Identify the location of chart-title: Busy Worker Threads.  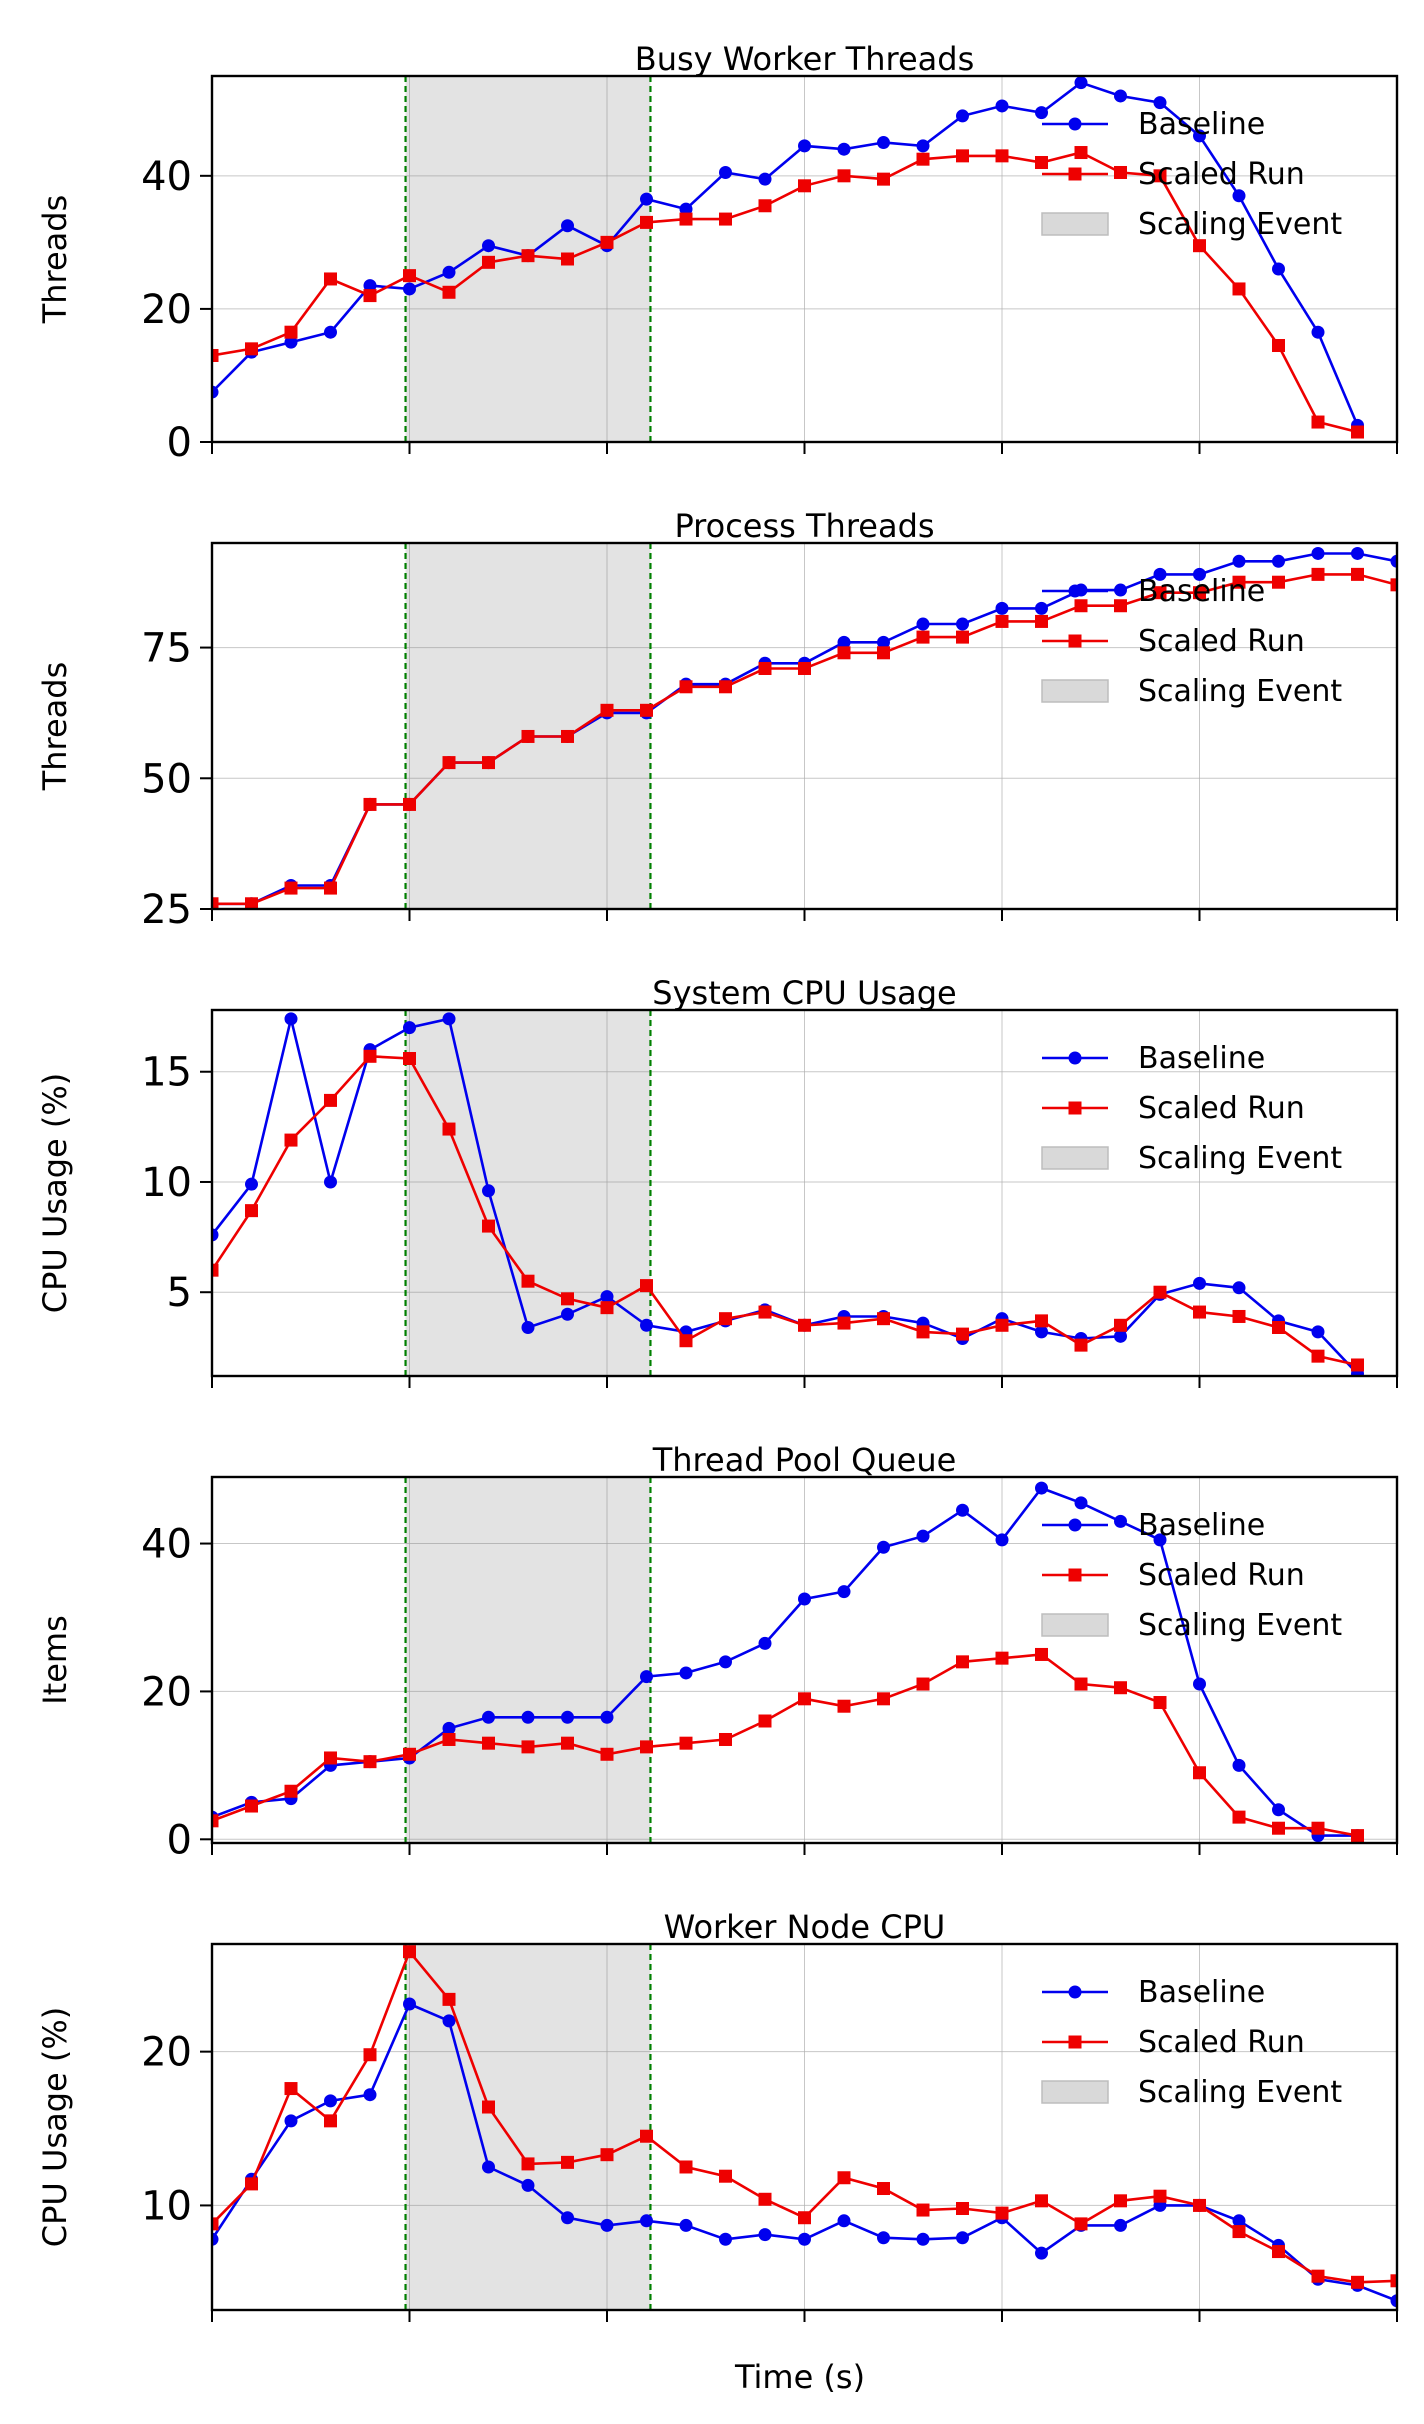
(804, 59).